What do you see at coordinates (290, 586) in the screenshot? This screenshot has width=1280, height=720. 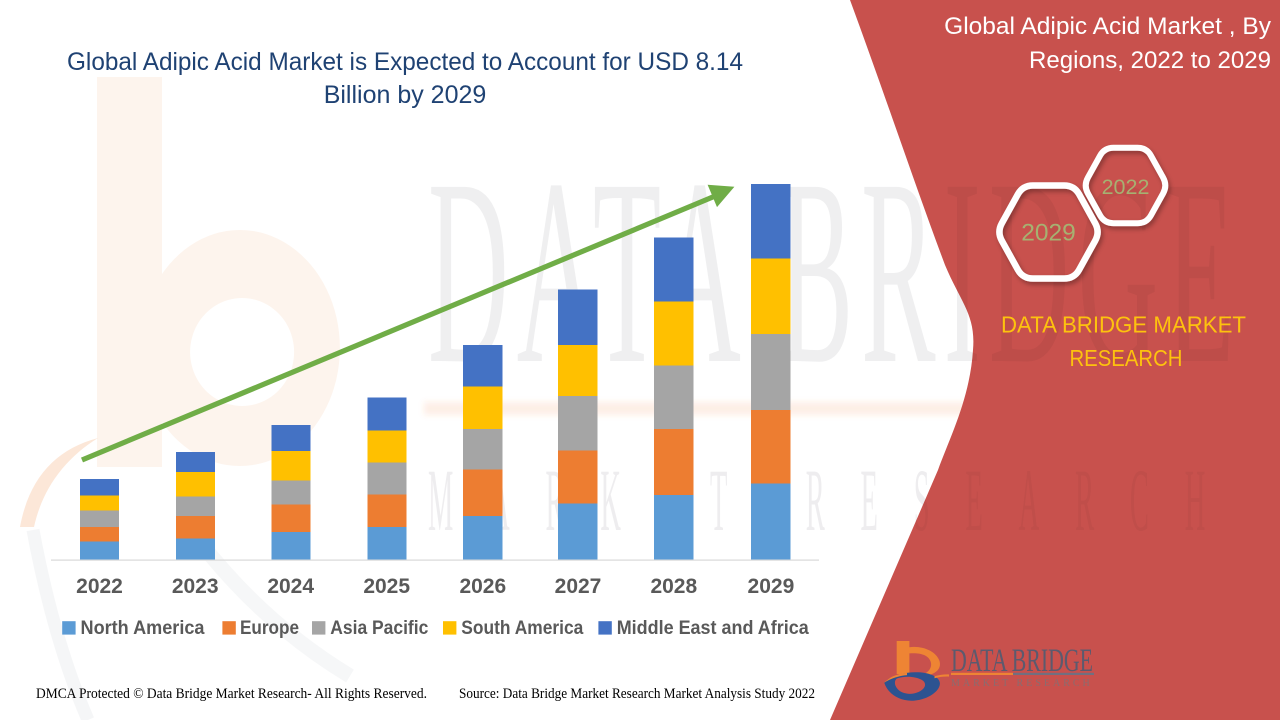 I see `svg-text: 2024` at bounding box center [290, 586].